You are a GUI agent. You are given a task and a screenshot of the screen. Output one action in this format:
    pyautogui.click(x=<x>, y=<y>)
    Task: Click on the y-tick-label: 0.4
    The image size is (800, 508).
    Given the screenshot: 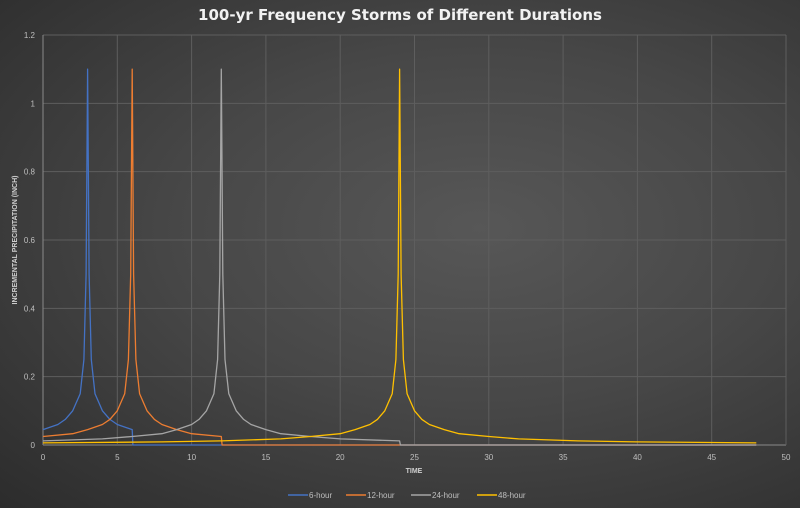 What is the action you would take?
    pyautogui.click(x=30, y=308)
    